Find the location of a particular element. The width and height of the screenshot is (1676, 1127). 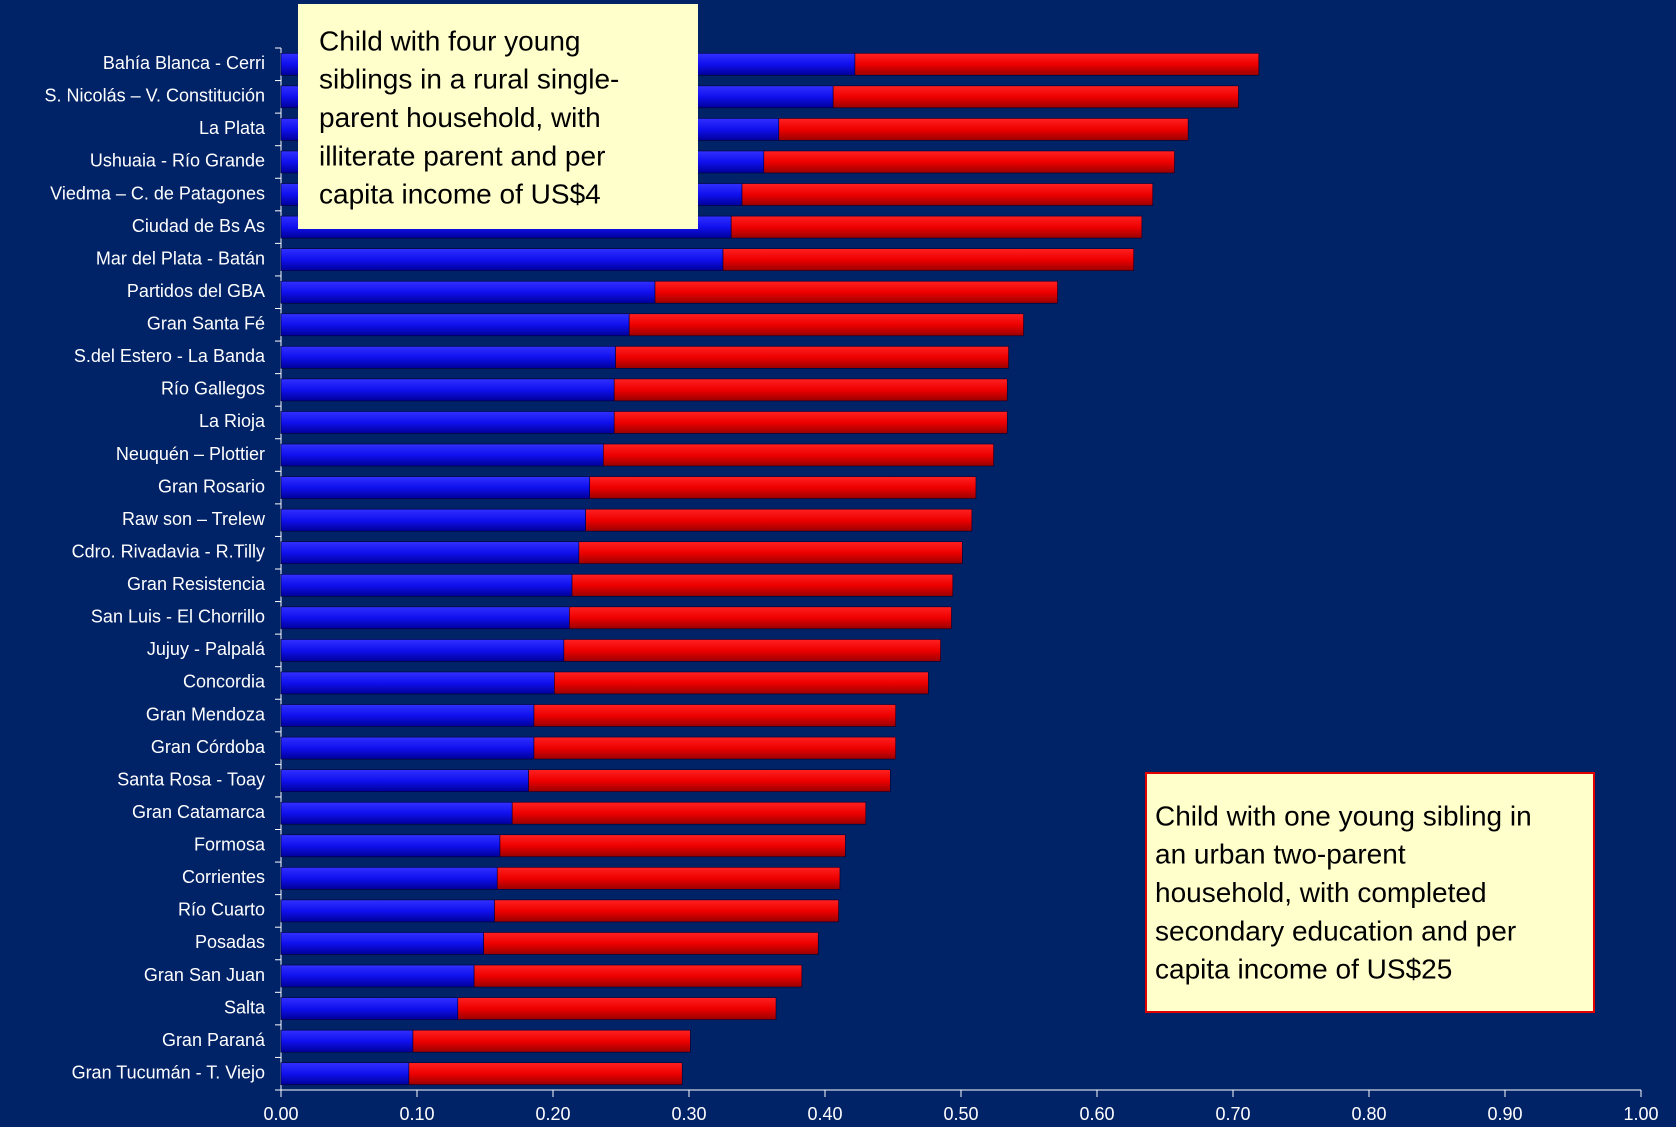

y-tick-label: Raw son – Trelew is located at coordinates (194, 519).